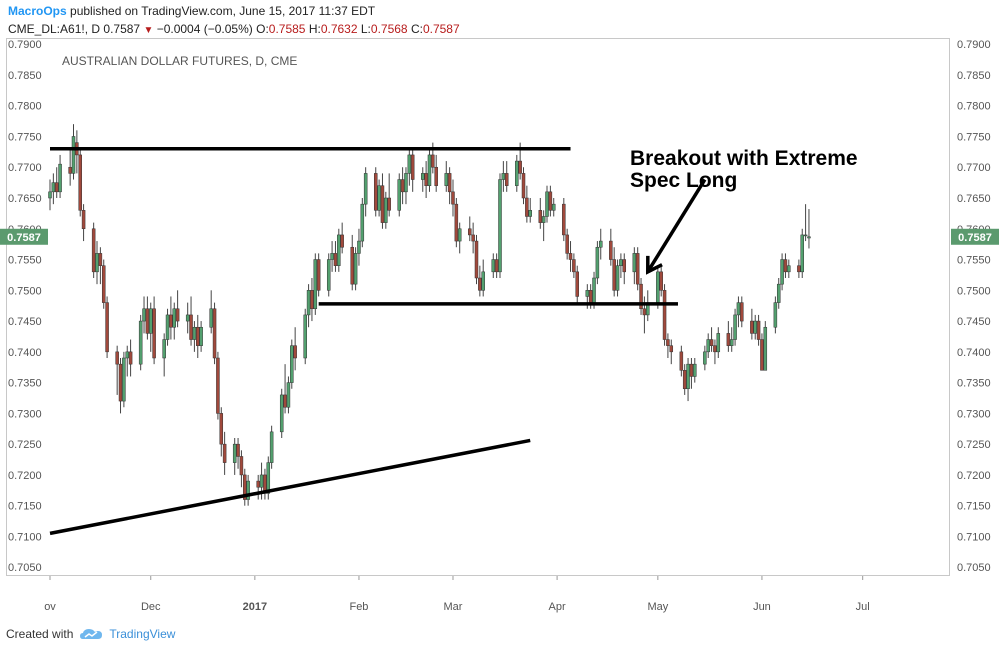 Image resolution: width=1003 pixels, height=653 pixels. Describe the element at coordinates (142, 634) in the screenshot. I see `tradingview-link: TradingView` at that location.